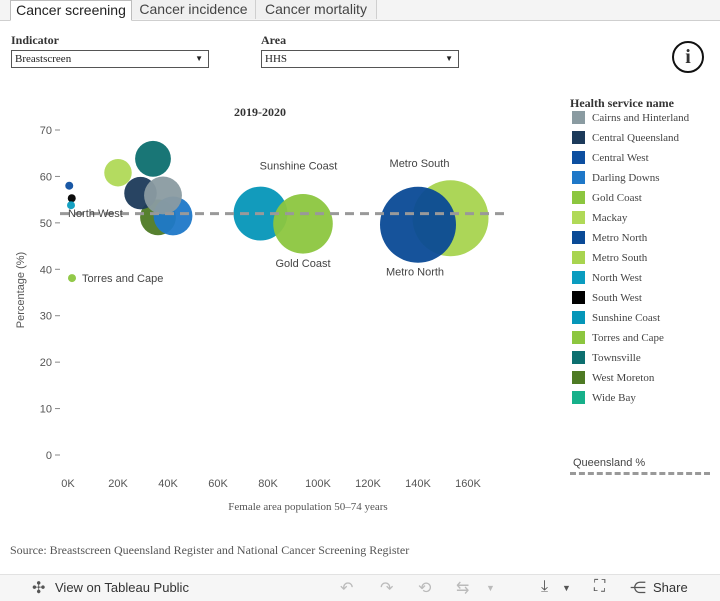 The image size is (720, 601). Describe the element at coordinates (617, 278) in the screenshot. I see `legend-label: North West` at that location.